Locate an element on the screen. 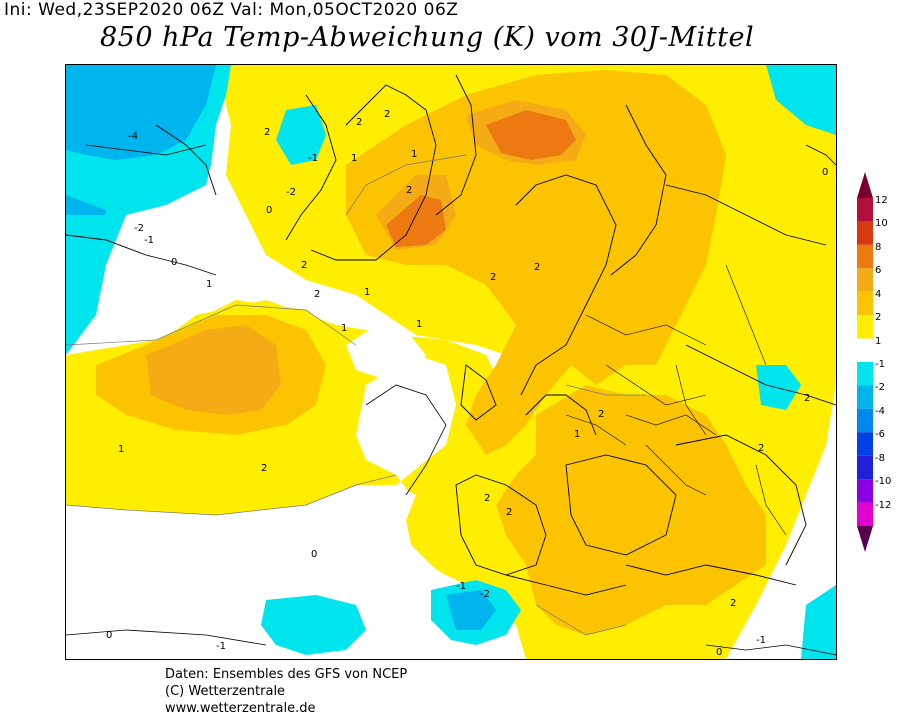  copyright-text: (C) Wetterzentrale is located at coordinates (225, 691).